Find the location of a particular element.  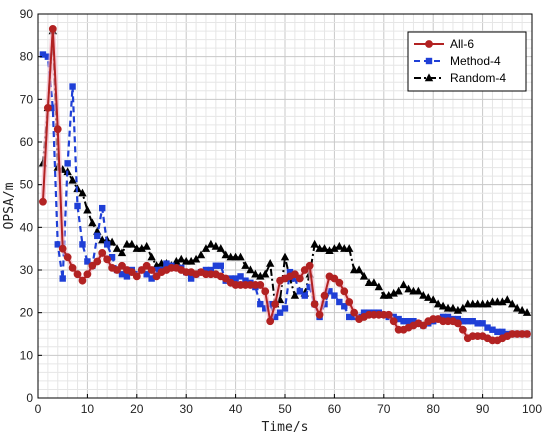

y-tick-label: 30 is located at coordinates (27, 270).